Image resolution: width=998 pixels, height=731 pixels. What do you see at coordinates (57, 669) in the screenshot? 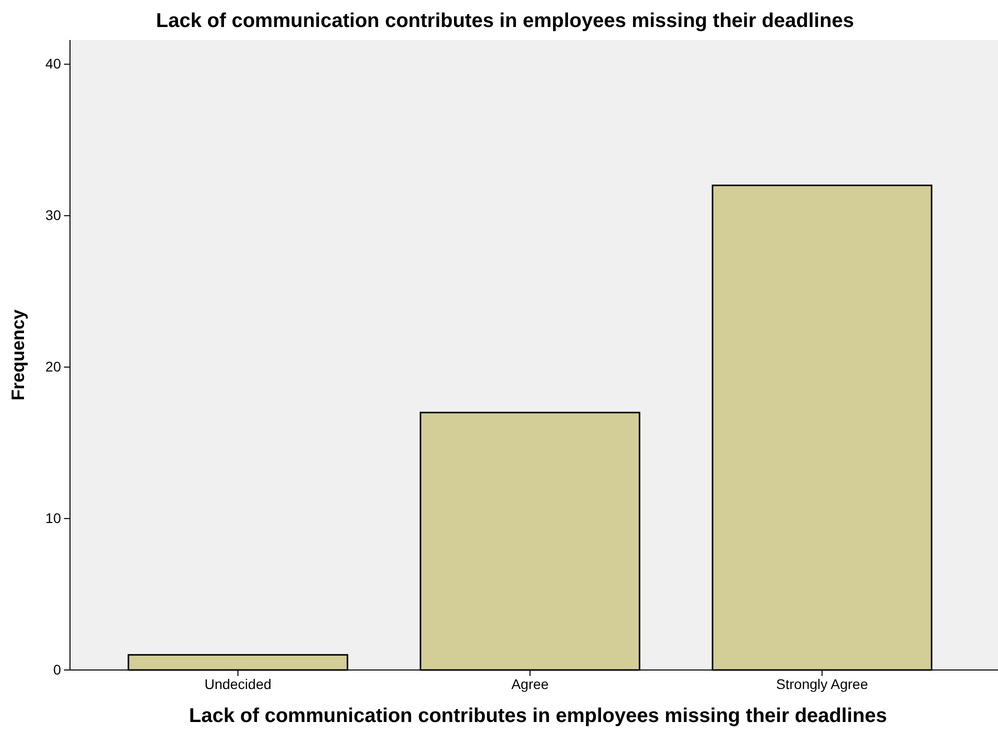
I see `y-tick-label: 0` at bounding box center [57, 669].